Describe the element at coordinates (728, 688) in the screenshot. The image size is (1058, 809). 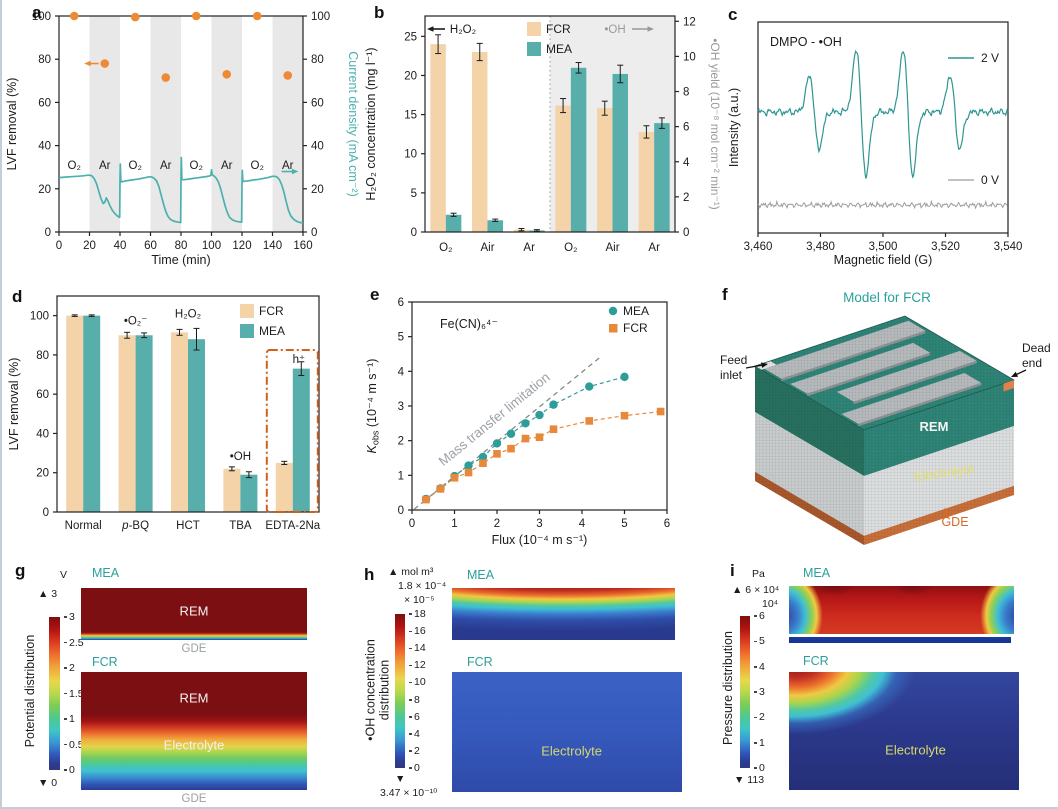
I see `pressure-axis-label: Pressure distribution` at that location.